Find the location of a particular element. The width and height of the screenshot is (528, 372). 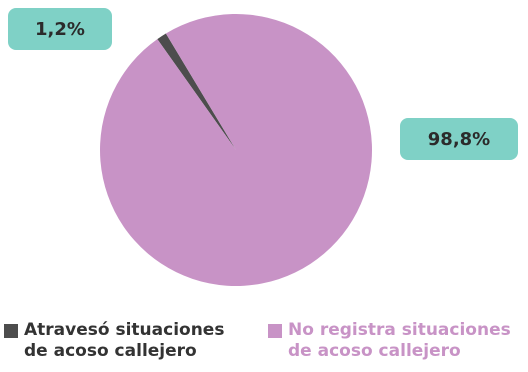

value-label-small: 1,2% is located at coordinates (60, 29).